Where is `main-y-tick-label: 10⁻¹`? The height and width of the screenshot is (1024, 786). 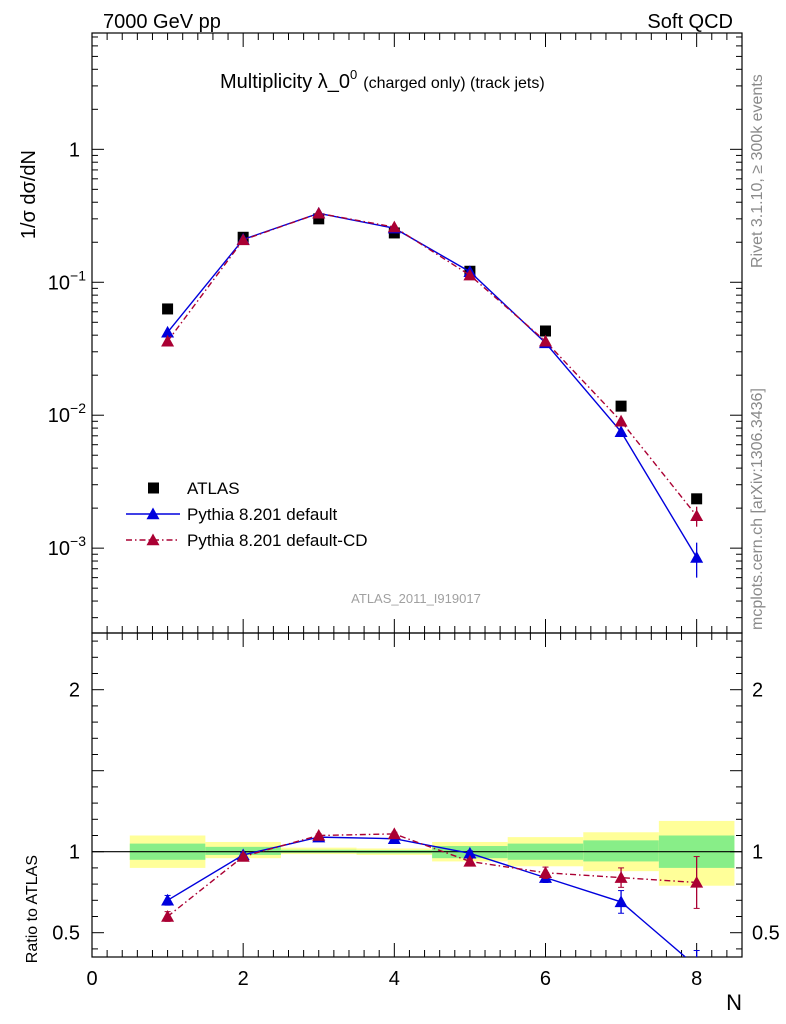 main-y-tick-label: 10⁻¹ is located at coordinates (67, 280).